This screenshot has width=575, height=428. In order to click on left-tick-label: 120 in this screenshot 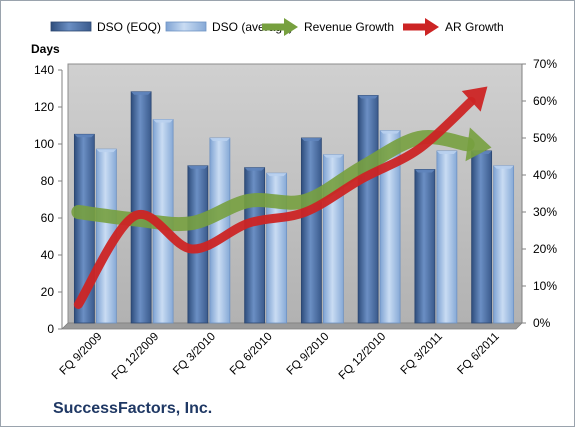, I will do `click(44, 107)`.